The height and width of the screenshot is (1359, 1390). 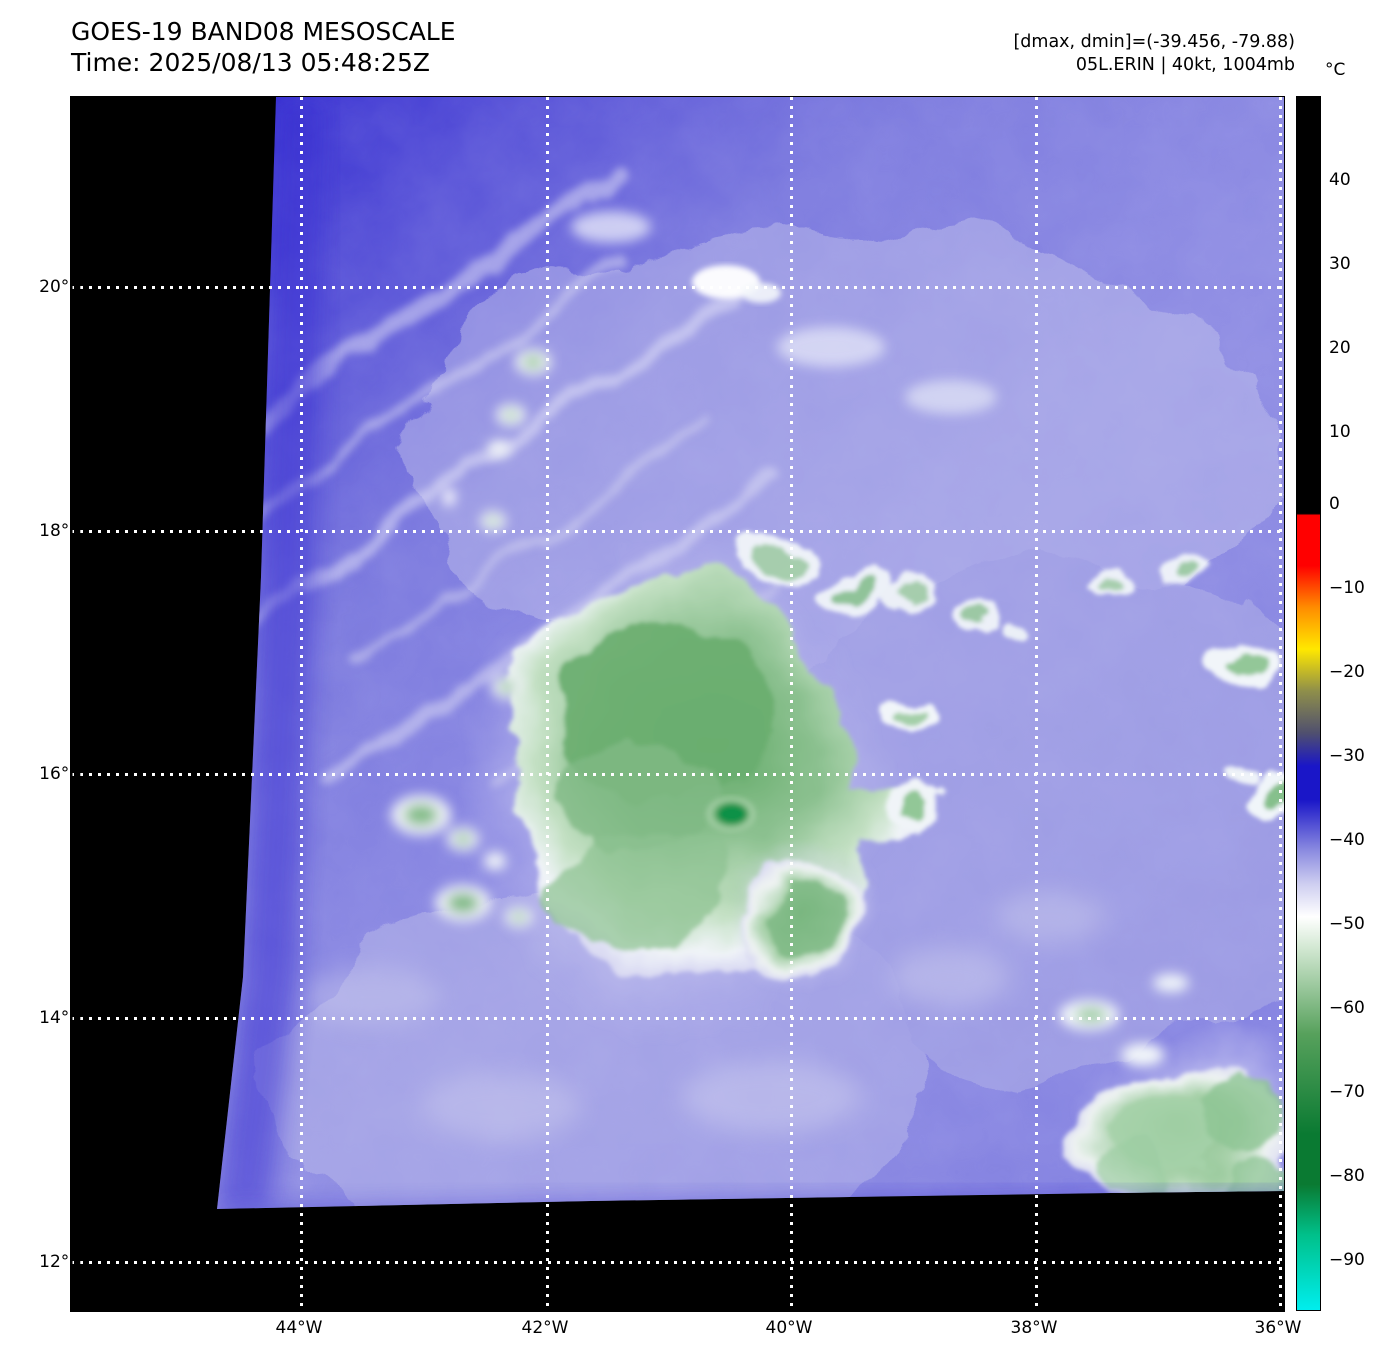 What do you see at coordinates (1347, 1176) in the screenshot?
I see `colorbar-tick-m80: −80` at bounding box center [1347, 1176].